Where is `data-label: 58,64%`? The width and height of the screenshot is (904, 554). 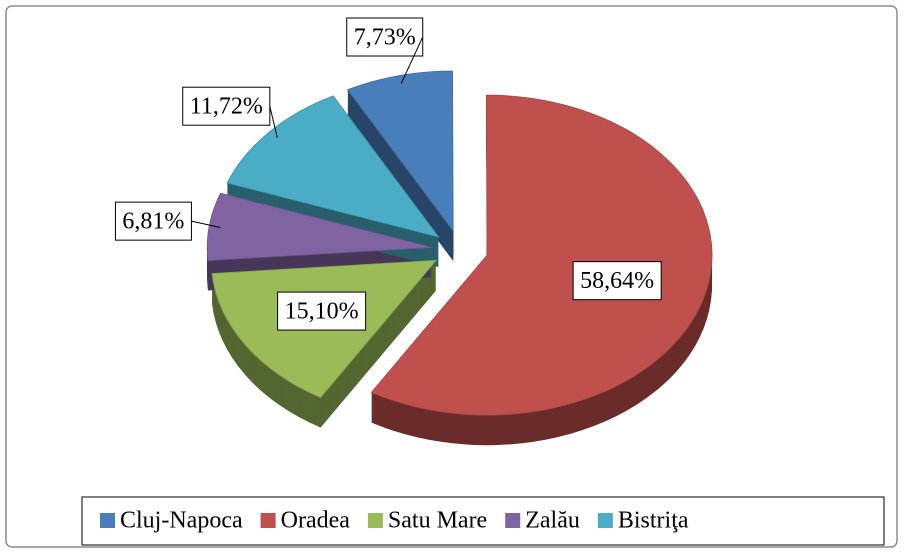
data-label: 58,64% is located at coordinates (617, 281).